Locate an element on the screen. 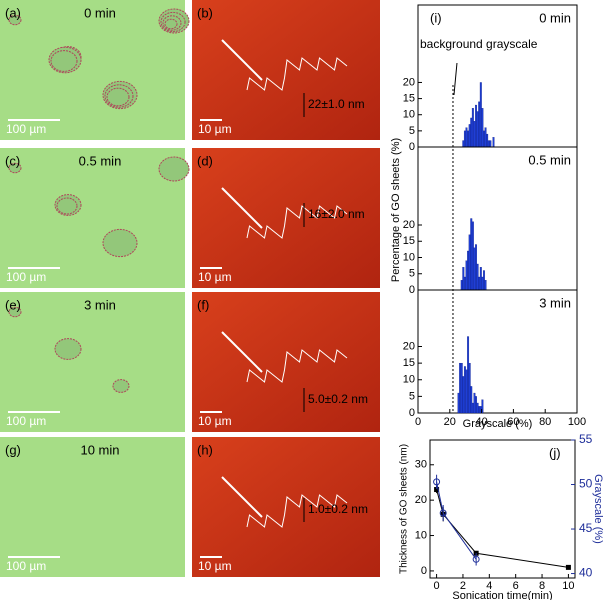 The width and height of the screenshot is (605, 605). x-axis-label: Grayscale (%) is located at coordinates (498, 424).